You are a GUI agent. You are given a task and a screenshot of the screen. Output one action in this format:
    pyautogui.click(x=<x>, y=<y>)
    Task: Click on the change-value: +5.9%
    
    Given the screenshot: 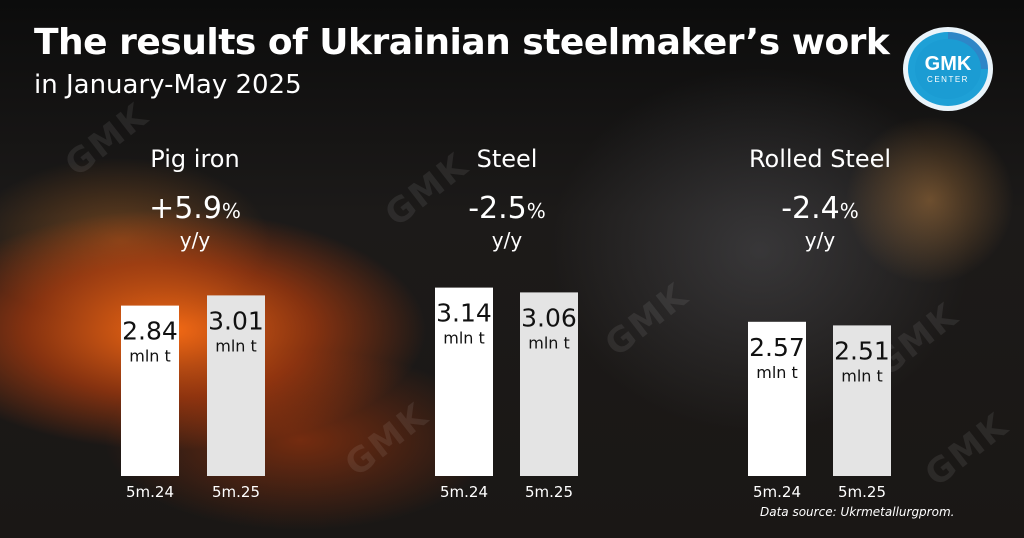 What is the action you would take?
    pyautogui.click(x=195, y=208)
    